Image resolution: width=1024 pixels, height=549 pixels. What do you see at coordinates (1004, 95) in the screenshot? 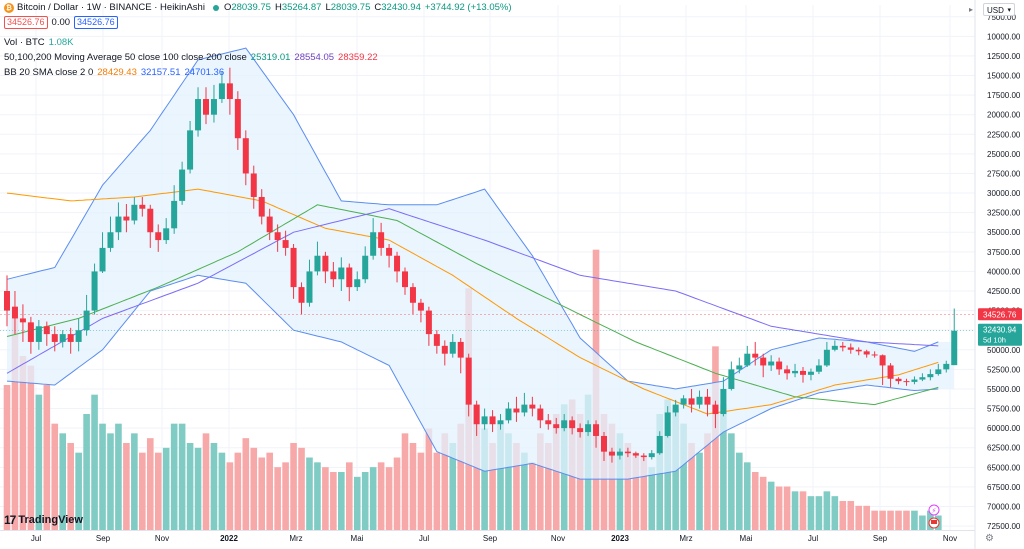
I see `price-tick-label: 17500.00` at bounding box center [1004, 95].